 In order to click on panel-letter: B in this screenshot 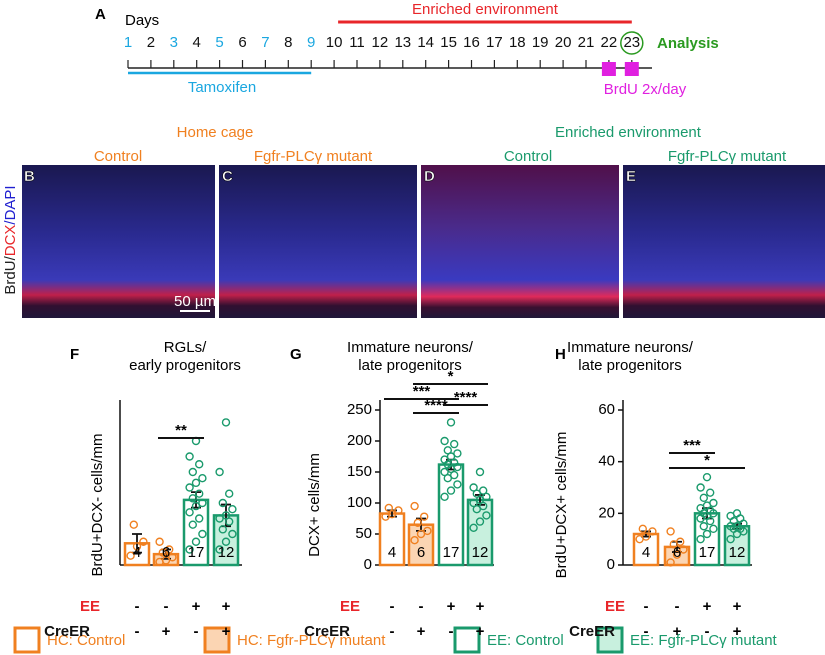, I will do `click(29, 176)`.